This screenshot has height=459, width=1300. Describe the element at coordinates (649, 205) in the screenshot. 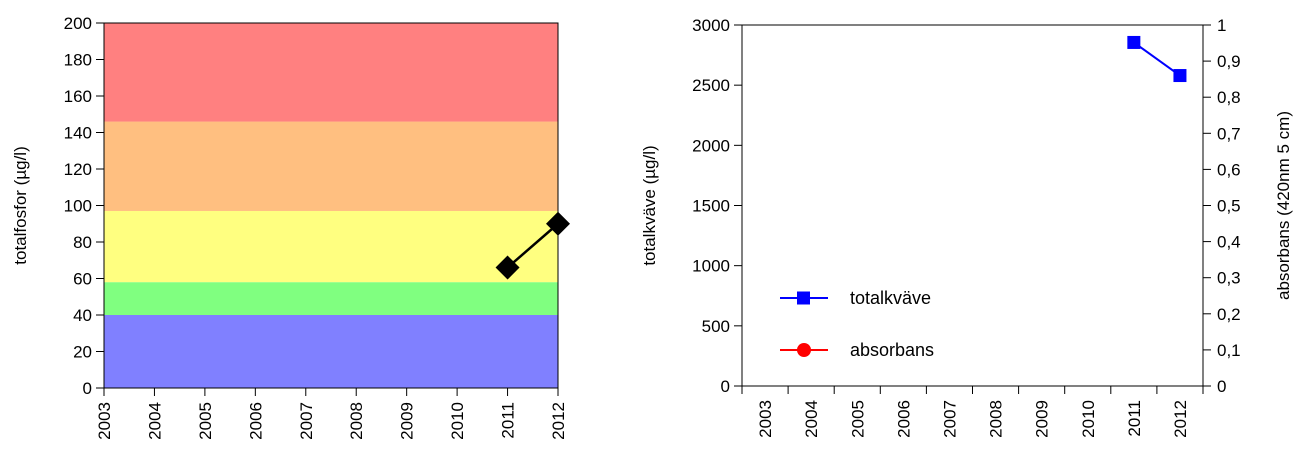

I see `y-axis-label: totalkväve (µg/l)` at that location.